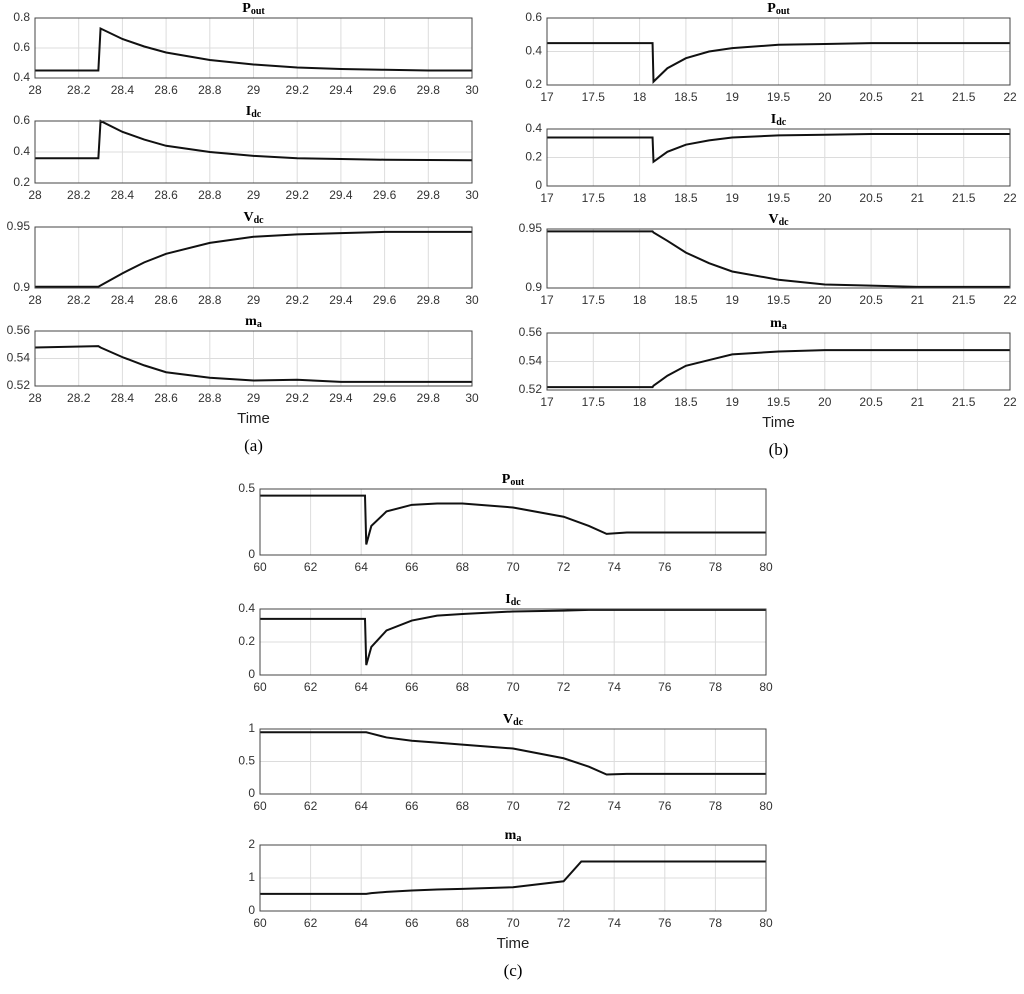  I want to click on panel-label: (a), so click(253, 445).